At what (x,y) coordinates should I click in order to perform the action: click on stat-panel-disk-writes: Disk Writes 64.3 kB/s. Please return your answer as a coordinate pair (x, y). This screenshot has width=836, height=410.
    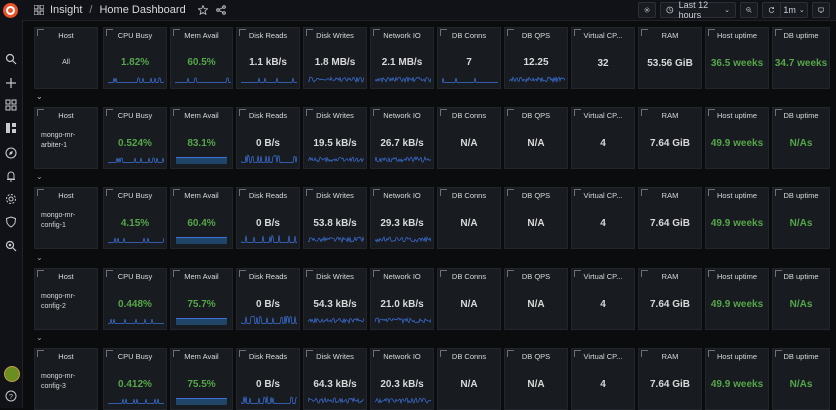
    Looking at the image, I should click on (335, 379).